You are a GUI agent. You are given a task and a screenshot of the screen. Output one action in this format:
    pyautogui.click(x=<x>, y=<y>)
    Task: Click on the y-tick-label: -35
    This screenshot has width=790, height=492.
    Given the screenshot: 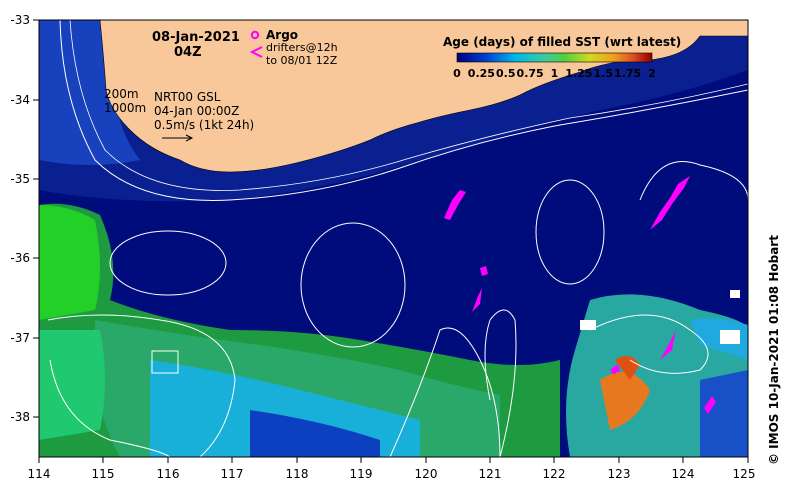 What is the action you would take?
    pyautogui.click(x=20, y=179)
    